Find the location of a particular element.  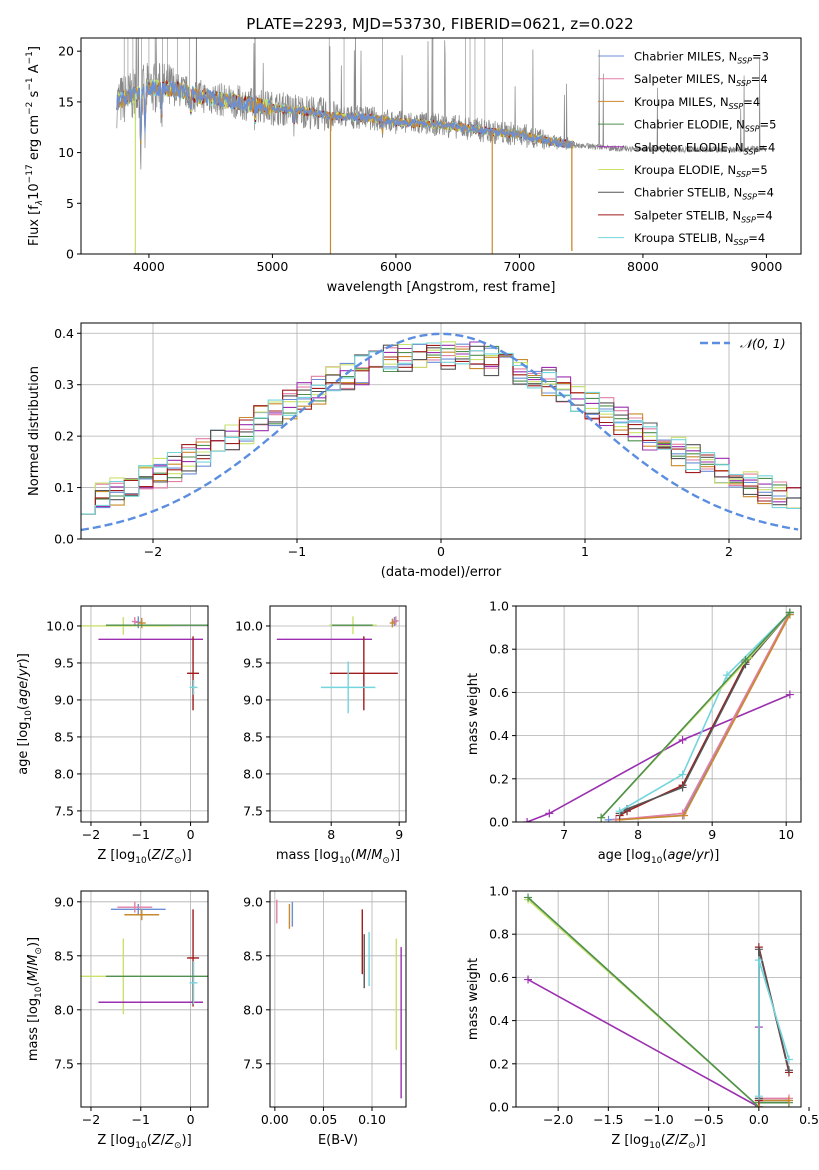

x-tick-label: 0.5 is located at coordinates (809, 1119).